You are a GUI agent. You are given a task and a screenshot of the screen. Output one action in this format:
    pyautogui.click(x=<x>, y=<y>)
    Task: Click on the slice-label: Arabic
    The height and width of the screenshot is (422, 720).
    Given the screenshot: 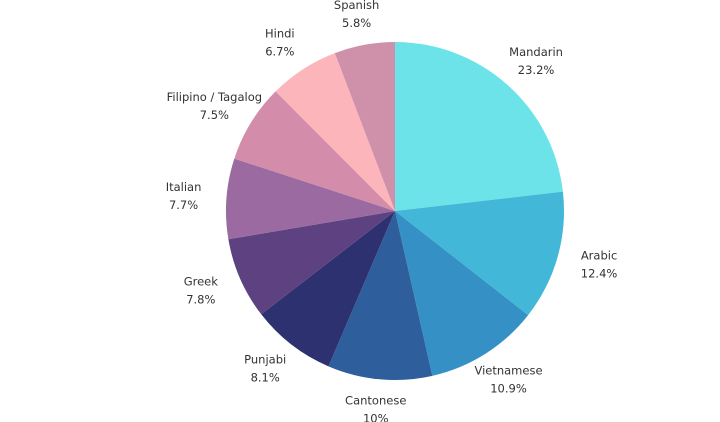 What is the action you would take?
    pyautogui.click(x=599, y=256)
    